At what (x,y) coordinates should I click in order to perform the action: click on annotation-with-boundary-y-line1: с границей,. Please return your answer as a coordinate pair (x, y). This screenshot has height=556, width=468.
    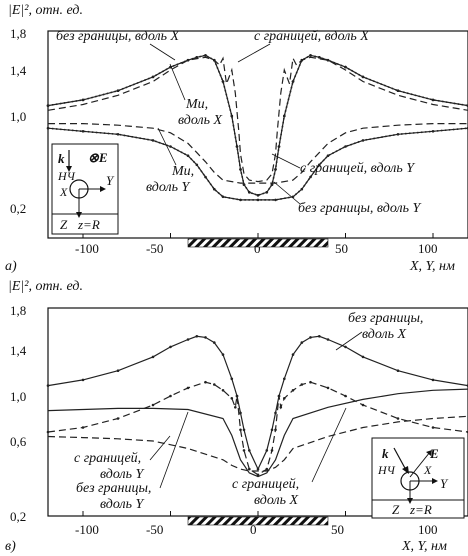
    Looking at the image, I should click on (107, 458).